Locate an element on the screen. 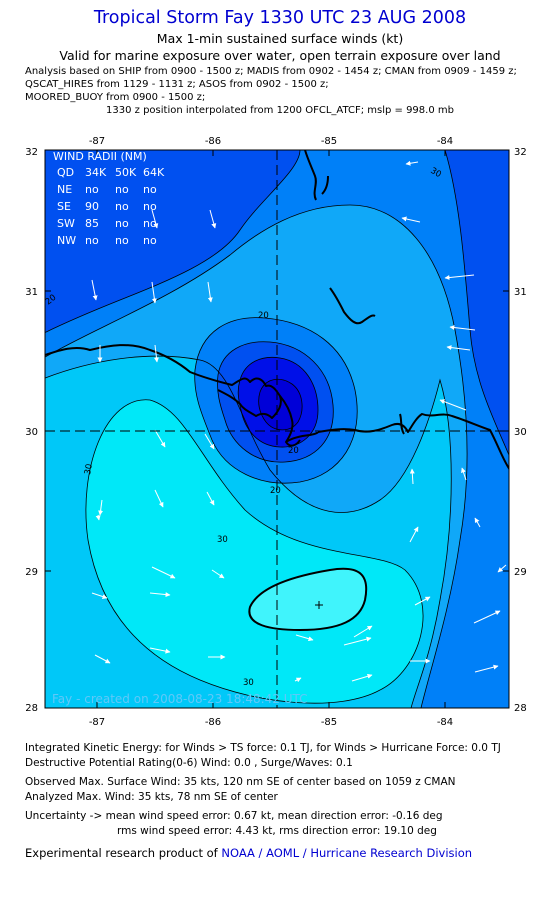 This screenshot has width=560, height=915. wind-radii-cell: NW is located at coordinates (66, 240).